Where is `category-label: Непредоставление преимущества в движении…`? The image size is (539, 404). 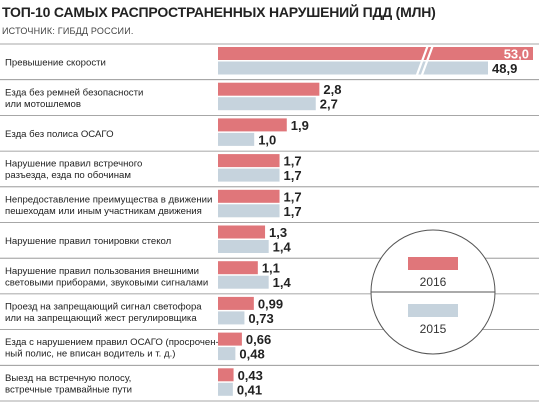
category-label: Непредоставление преимущества в движении… is located at coordinates (108, 205).